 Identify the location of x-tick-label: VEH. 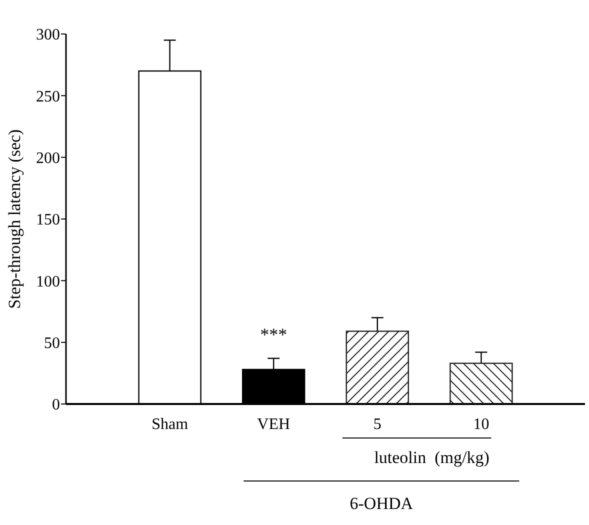
(273, 424).